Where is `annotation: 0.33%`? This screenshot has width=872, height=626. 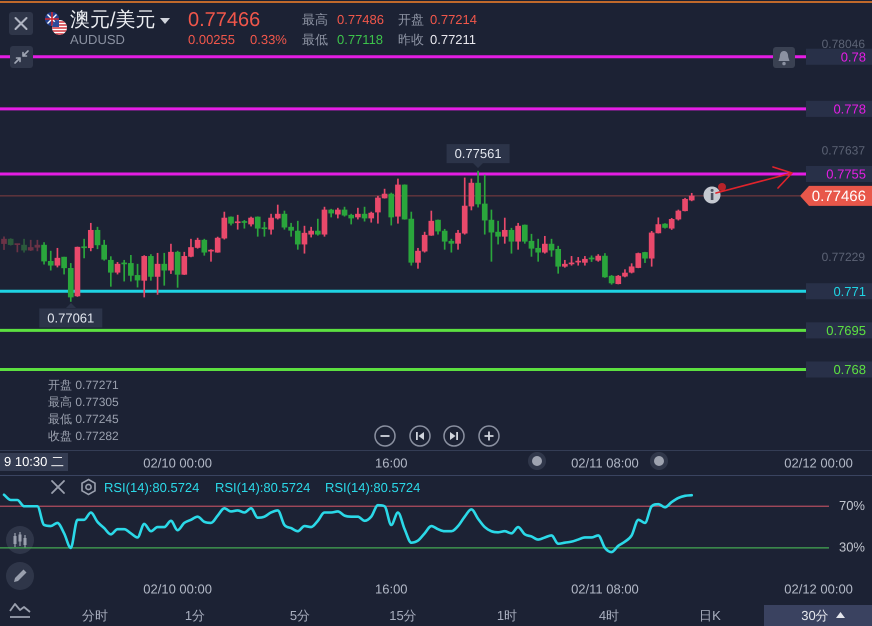 annotation: 0.33% is located at coordinates (268, 40).